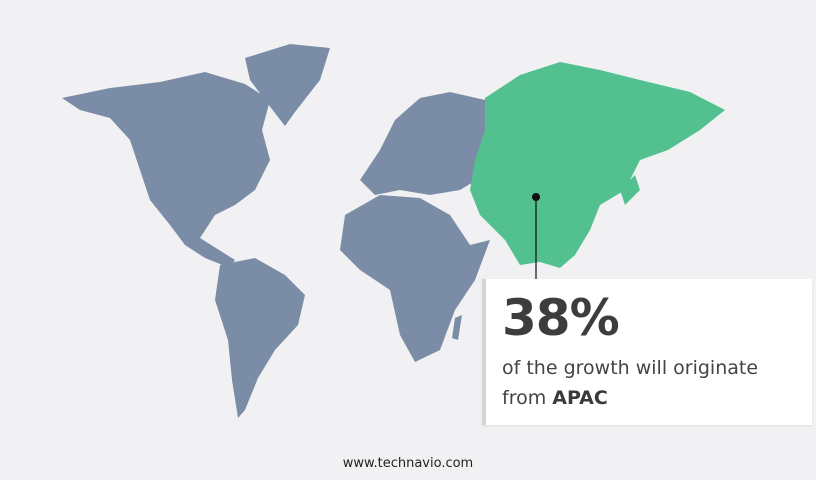 The height and width of the screenshot is (480, 816). I want to click on europe, so click(422, 143).